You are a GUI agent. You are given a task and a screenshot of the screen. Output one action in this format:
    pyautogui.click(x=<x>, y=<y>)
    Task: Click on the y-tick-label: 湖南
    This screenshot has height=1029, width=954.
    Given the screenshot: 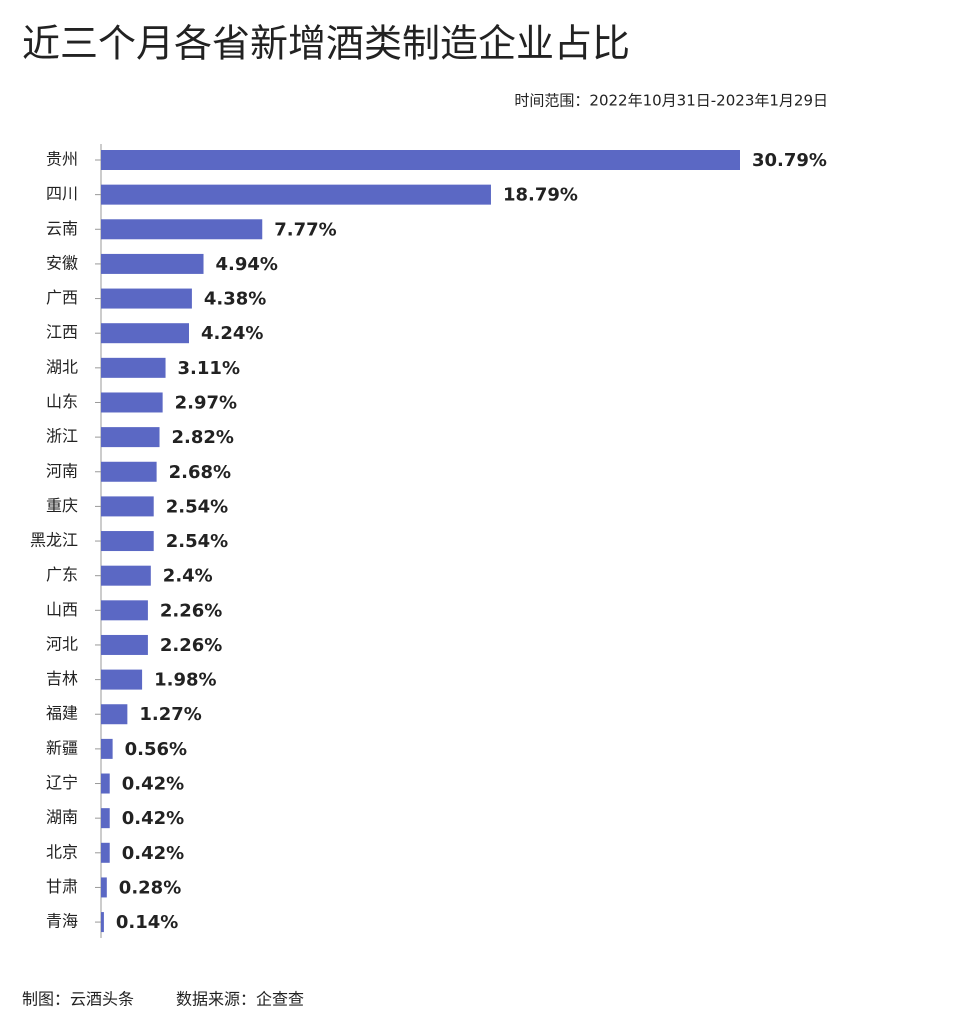 What is the action you would take?
    pyautogui.click(x=62, y=817)
    